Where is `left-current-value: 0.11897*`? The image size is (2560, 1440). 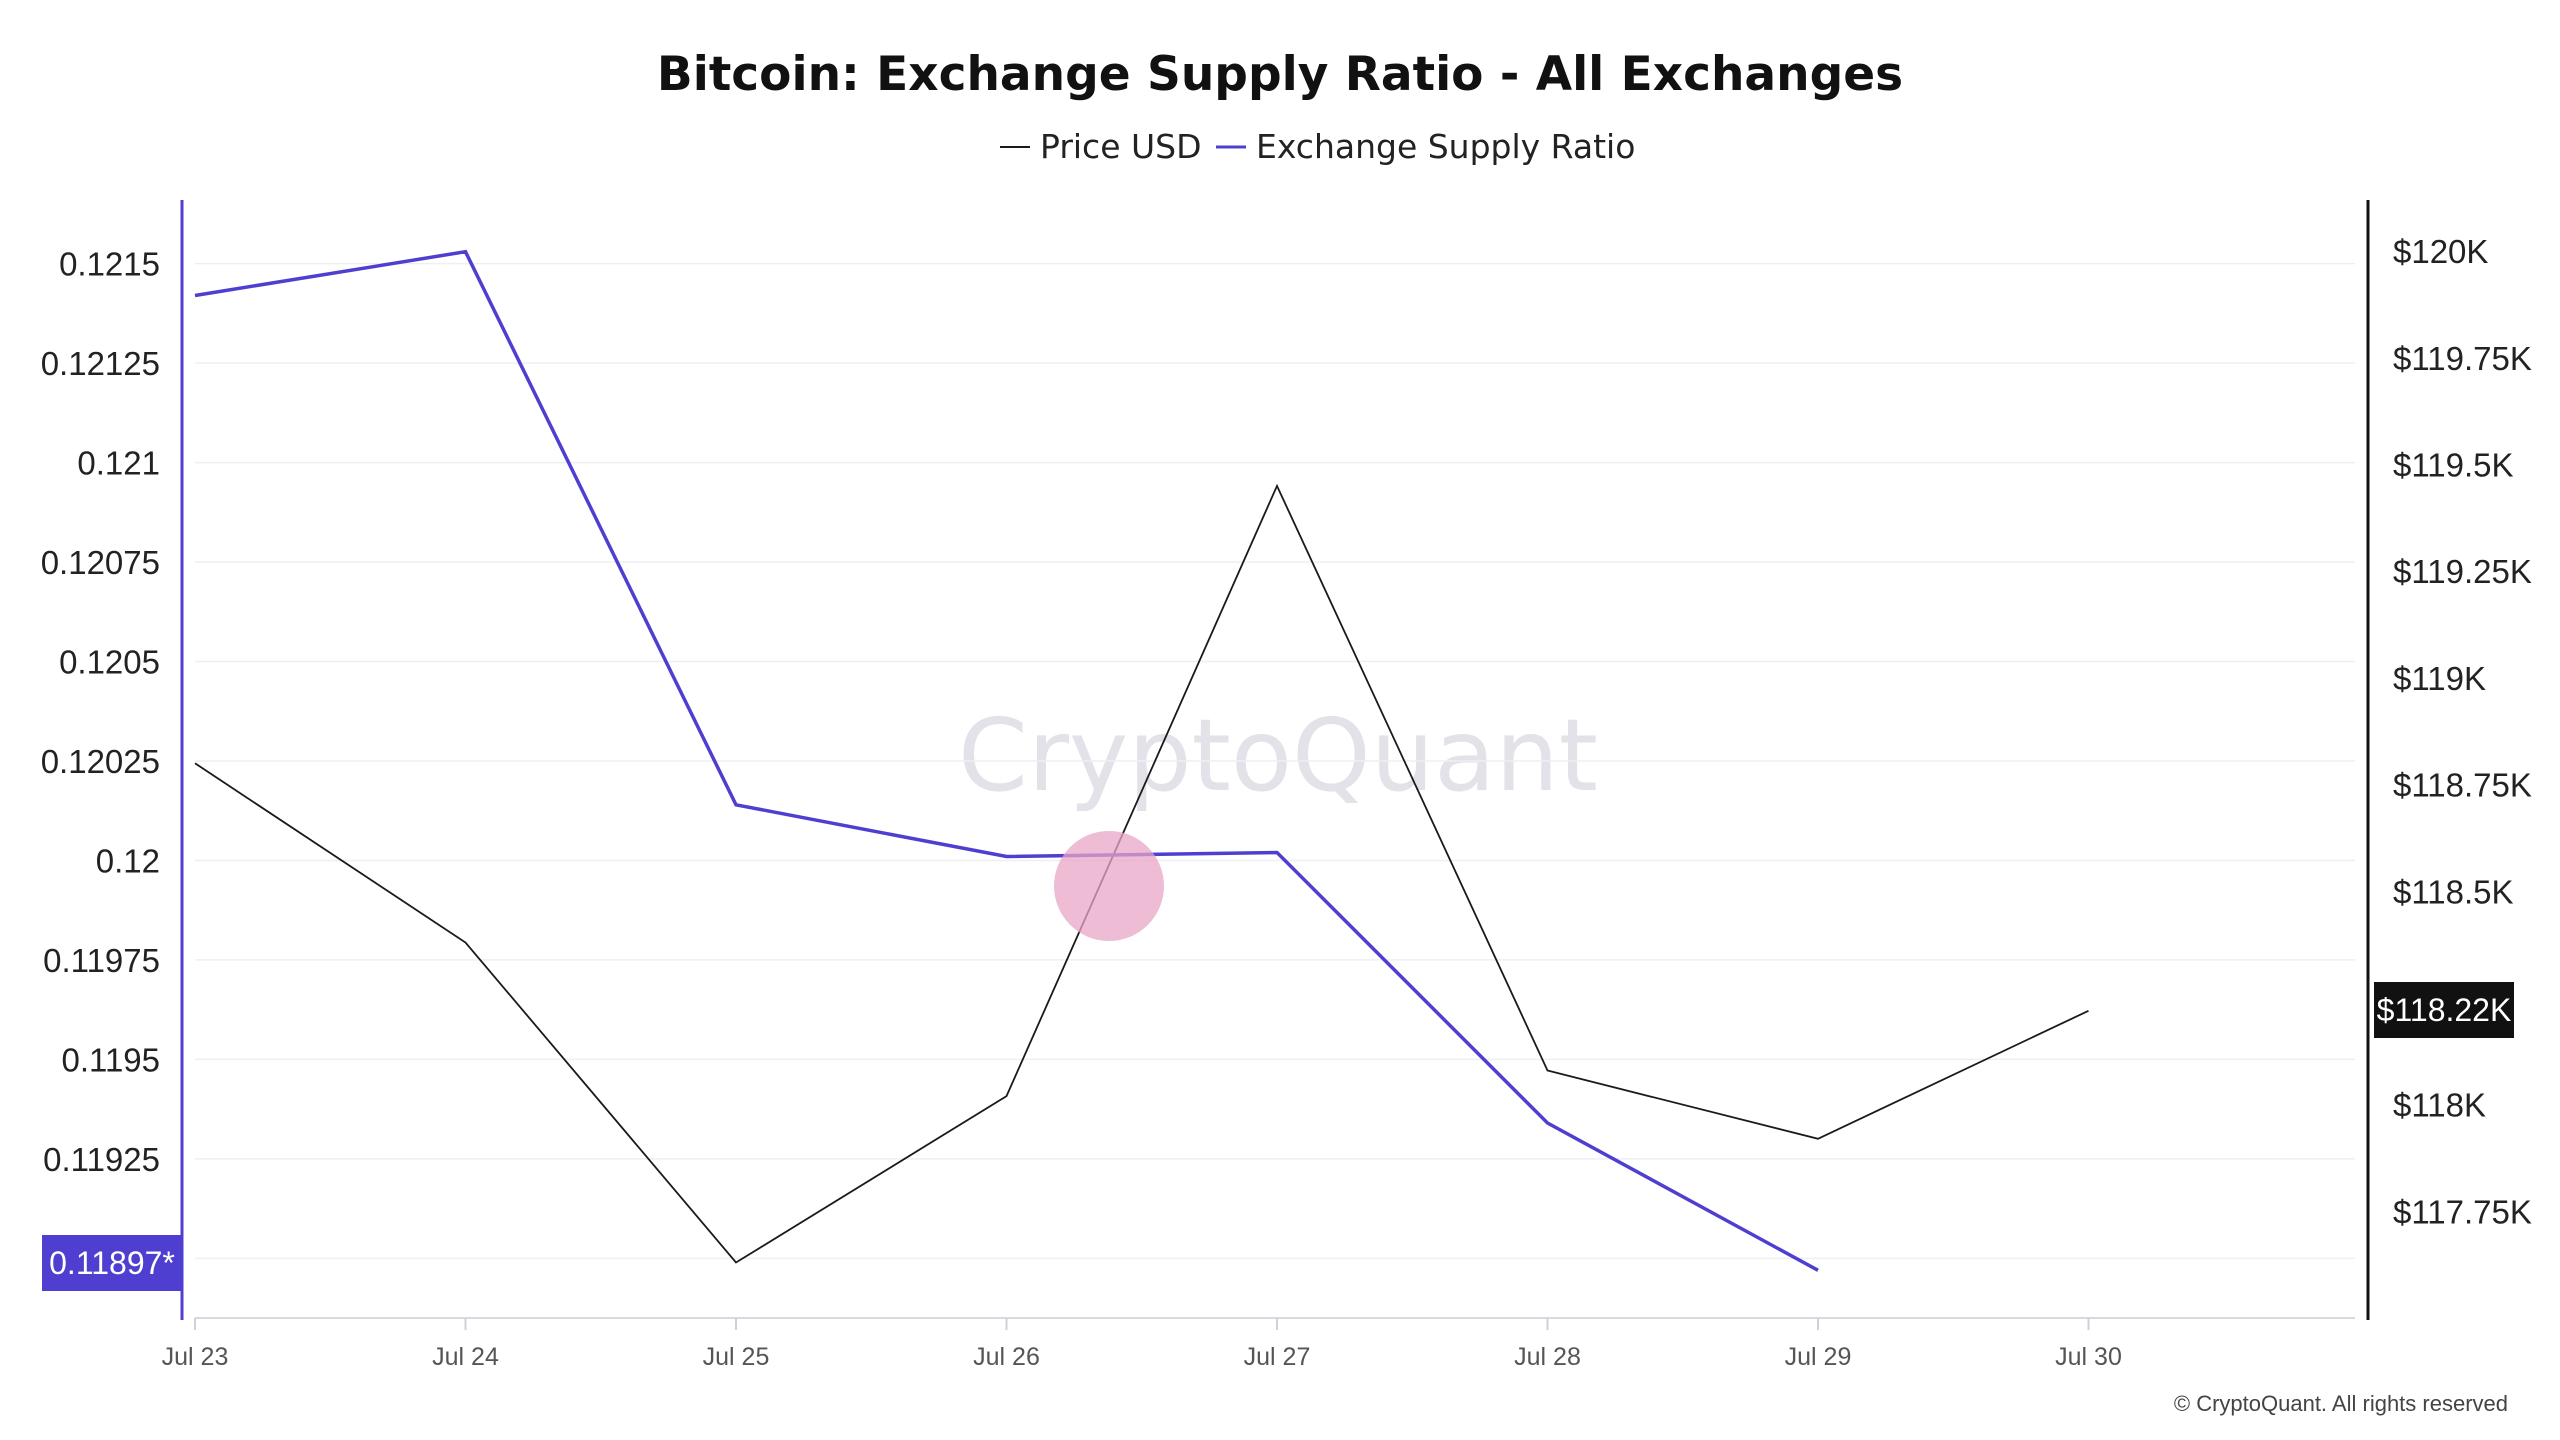
left-current-value: 0.11897* is located at coordinates (112, 1263).